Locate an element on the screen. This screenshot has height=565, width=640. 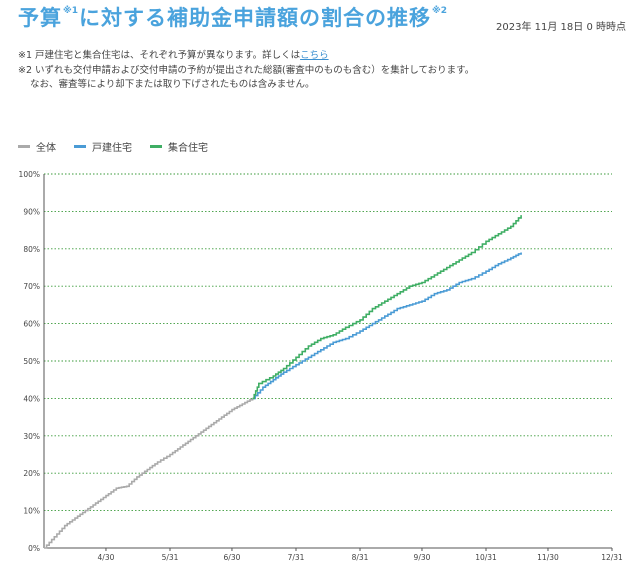
legend-item-multi: 集合住宅 is located at coordinates (179, 146).